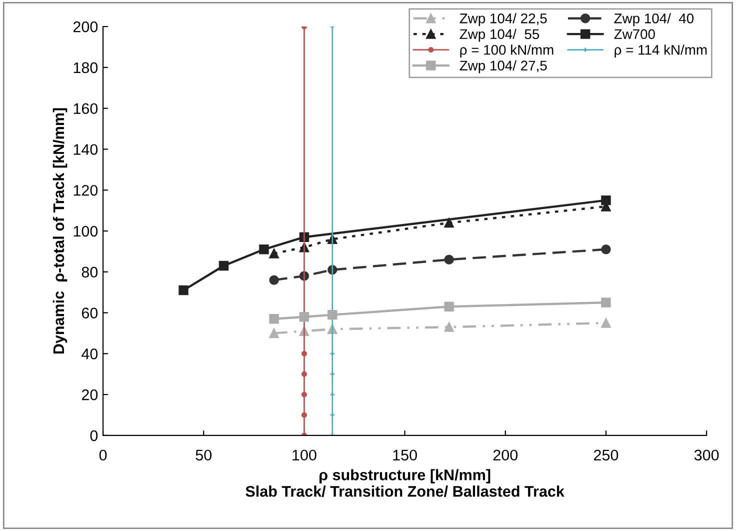  Describe the element at coordinates (505, 455) in the screenshot. I see `x-tick-label: 200` at that location.